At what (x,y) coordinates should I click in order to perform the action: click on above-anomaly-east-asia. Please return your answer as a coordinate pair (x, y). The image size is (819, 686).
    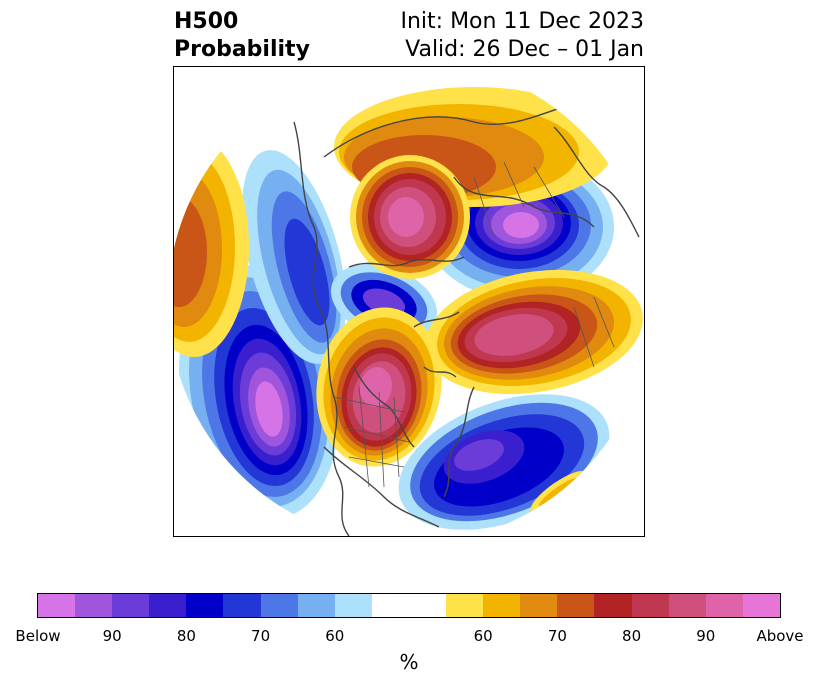
    Looking at the image, I should click on (211, 247).